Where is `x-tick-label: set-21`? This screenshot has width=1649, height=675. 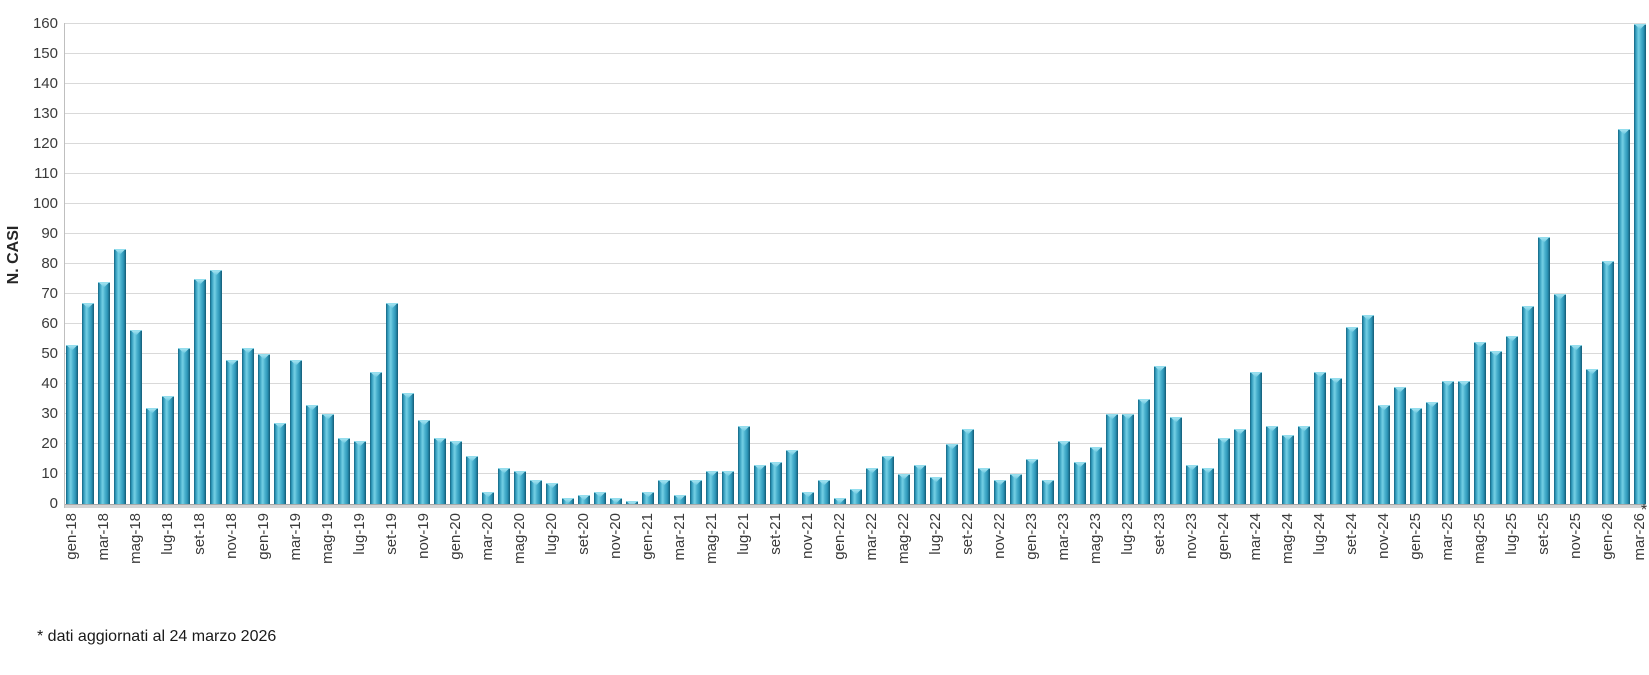
x-tick-label: set-21 is located at coordinates (775, 534).